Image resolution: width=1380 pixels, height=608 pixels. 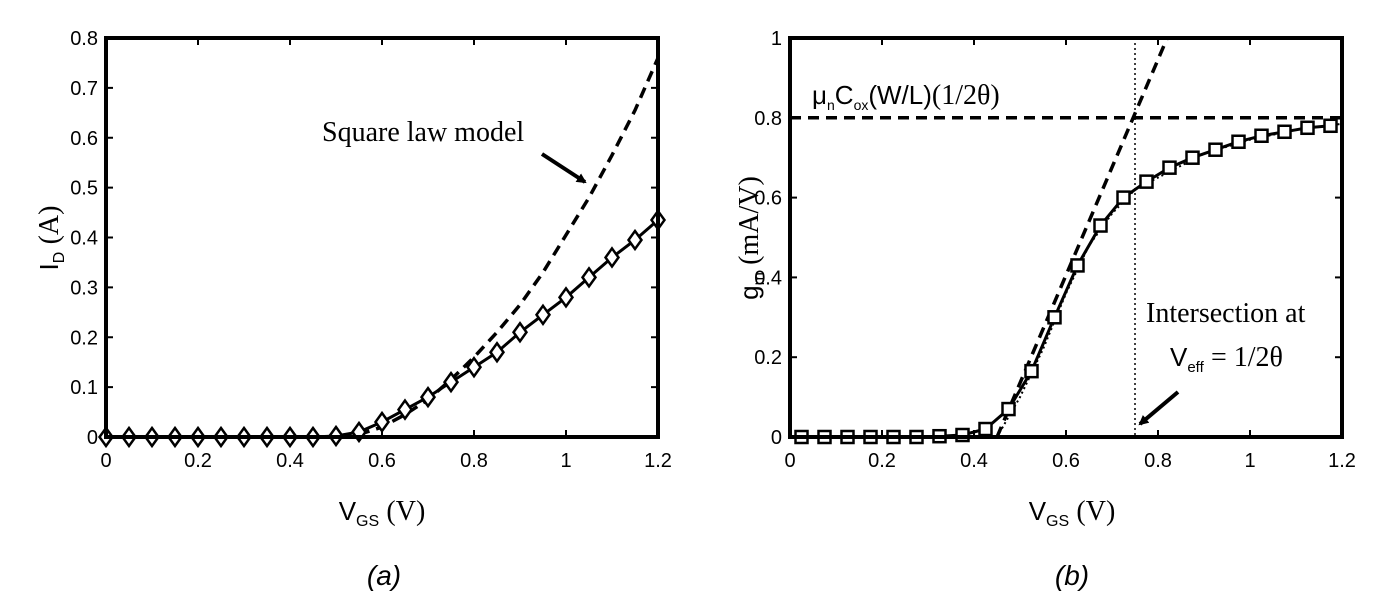 What do you see at coordinates (84, 388) in the screenshot?
I see `y-tick-label: 0.1` at bounding box center [84, 388].